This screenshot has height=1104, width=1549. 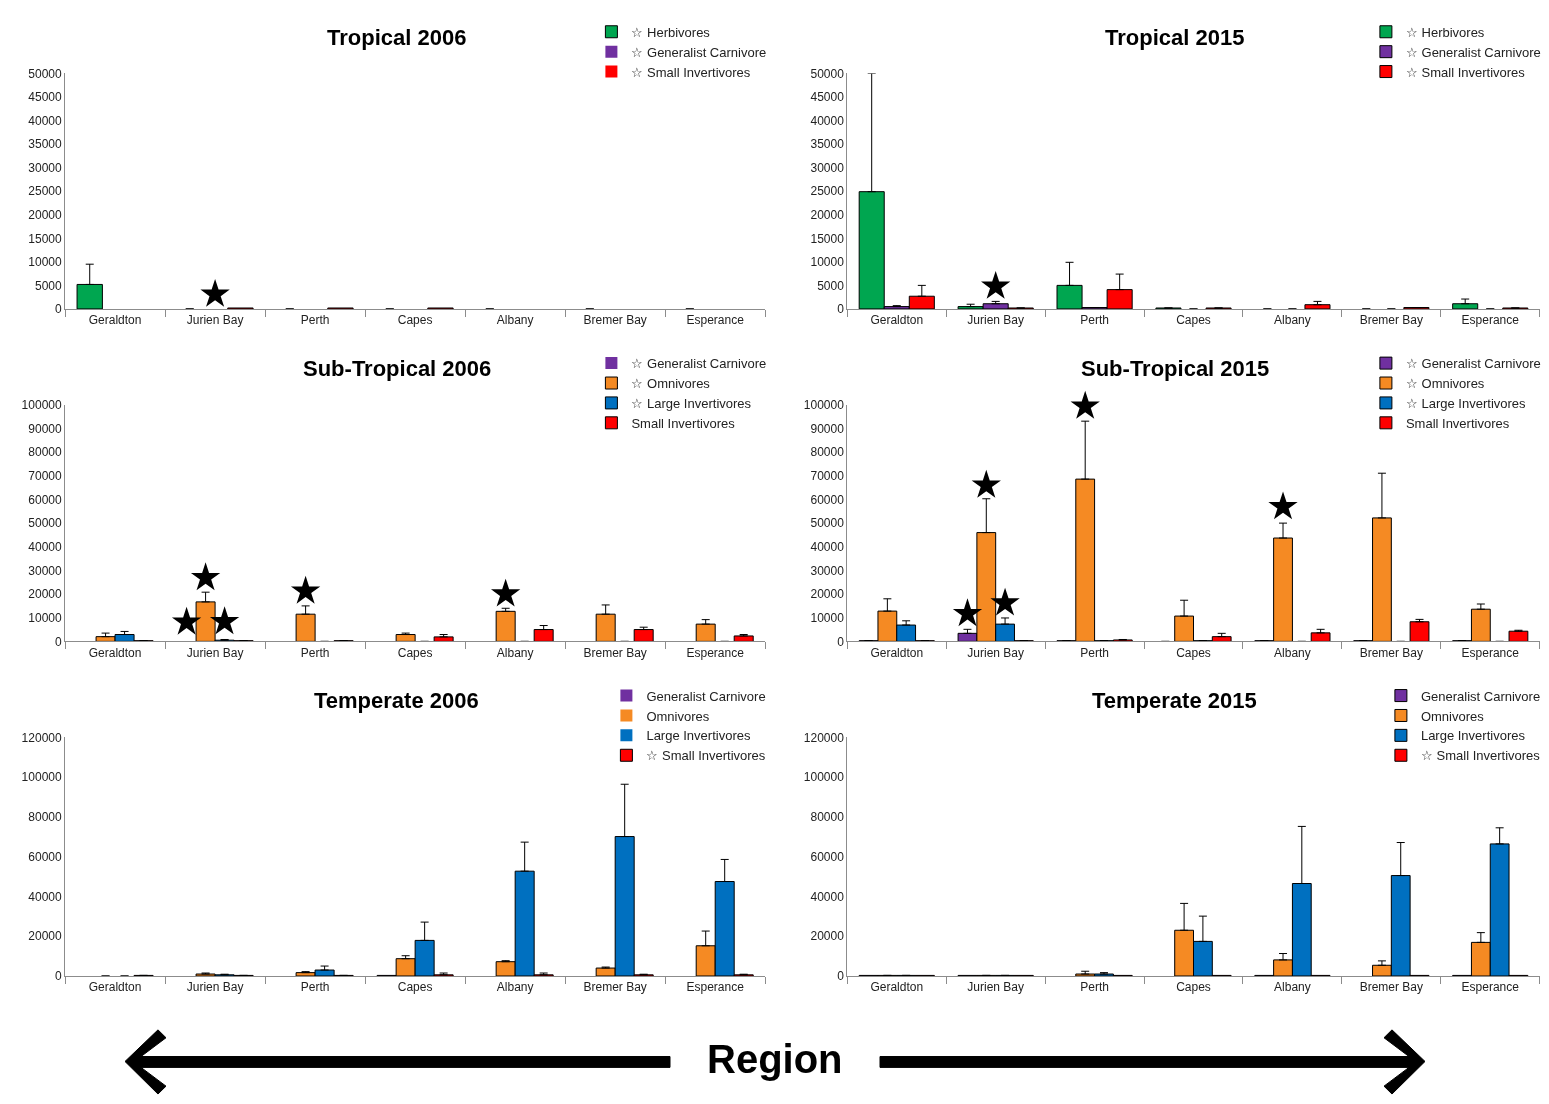 What do you see at coordinates (396, 700) in the screenshot?
I see `chart-title: Temperate 2006` at bounding box center [396, 700].